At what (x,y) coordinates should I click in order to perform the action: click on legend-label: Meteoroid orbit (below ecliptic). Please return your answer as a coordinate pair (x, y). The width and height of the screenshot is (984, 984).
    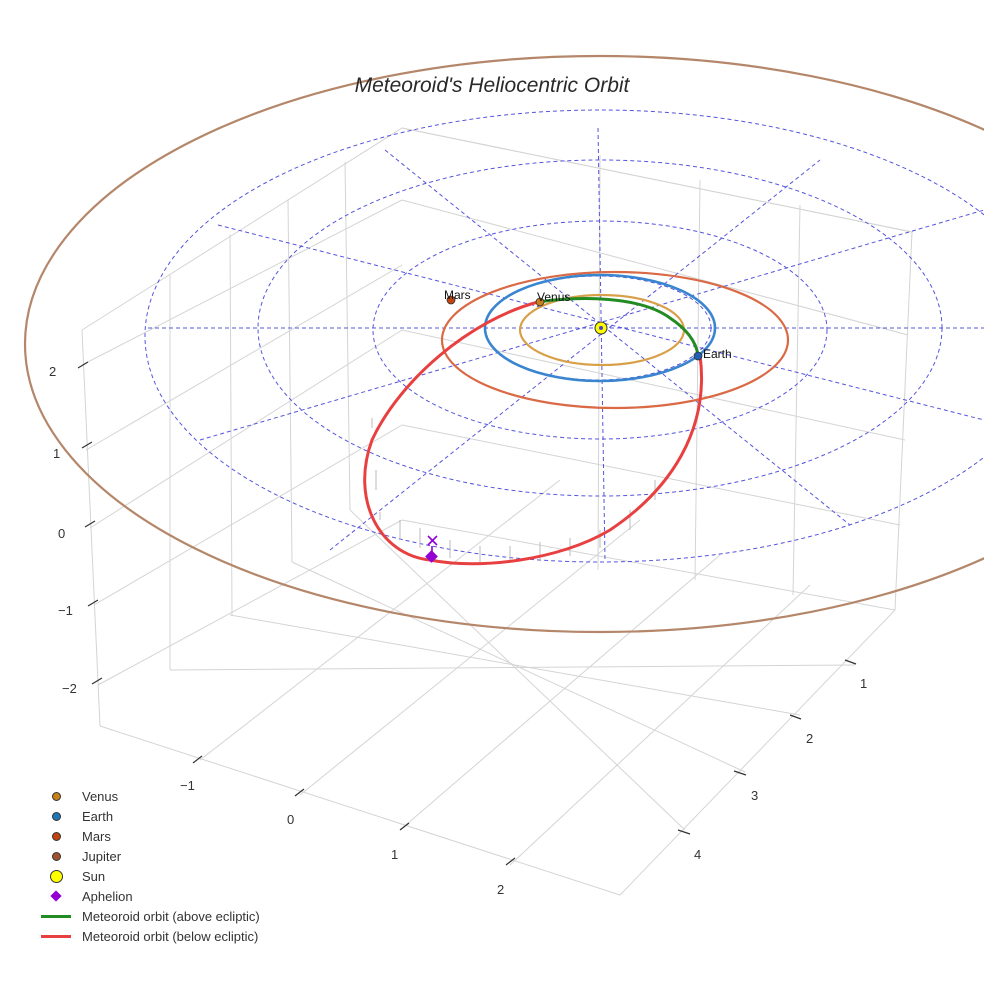
    Looking at the image, I should click on (170, 936).